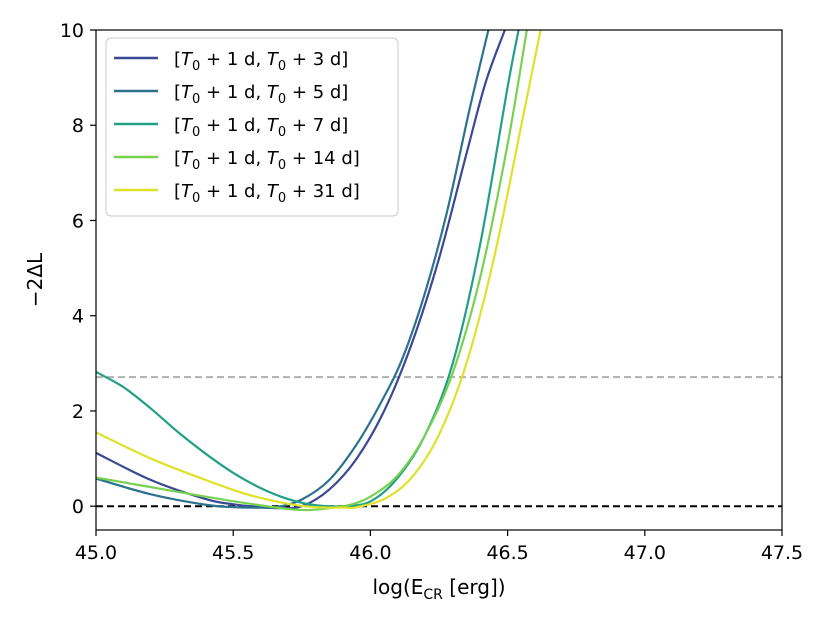  I want to click on y-tick-label: 6, so click(78, 221).